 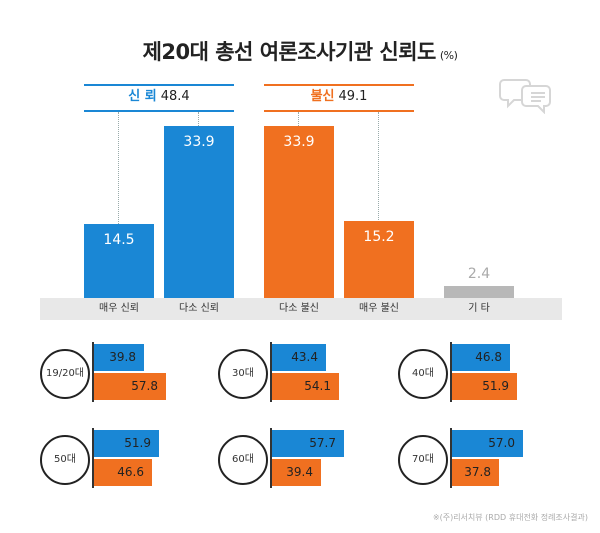 I want to click on xlabel-very-trust: 매우 신뢰, so click(x=119, y=308).